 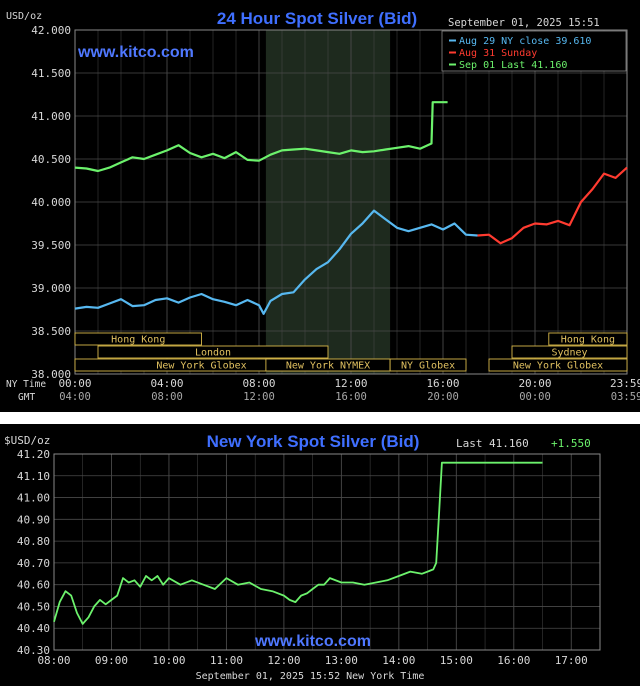 What do you see at coordinates (226, 660) in the screenshot?
I see `x-tick-label: 11:00` at bounding box center [226, 660].